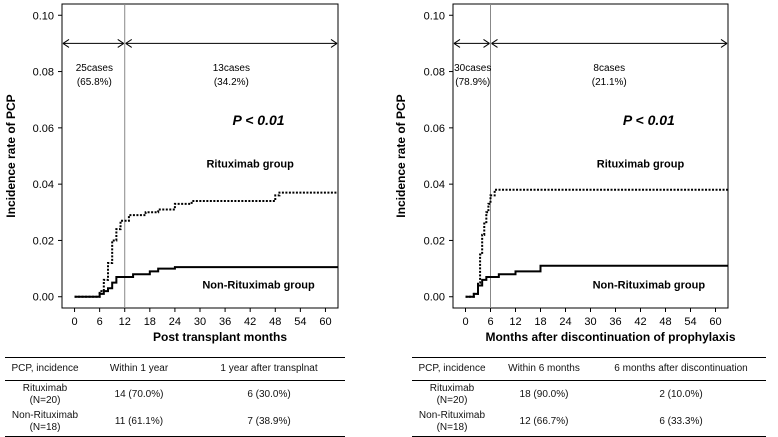 The height and width of the screenshot is (437, 778). What do you see at coordinates (472, 82) in the screenshot?
I see `cases-pct-before: (78.9%)` at bounding box center [472, 82].